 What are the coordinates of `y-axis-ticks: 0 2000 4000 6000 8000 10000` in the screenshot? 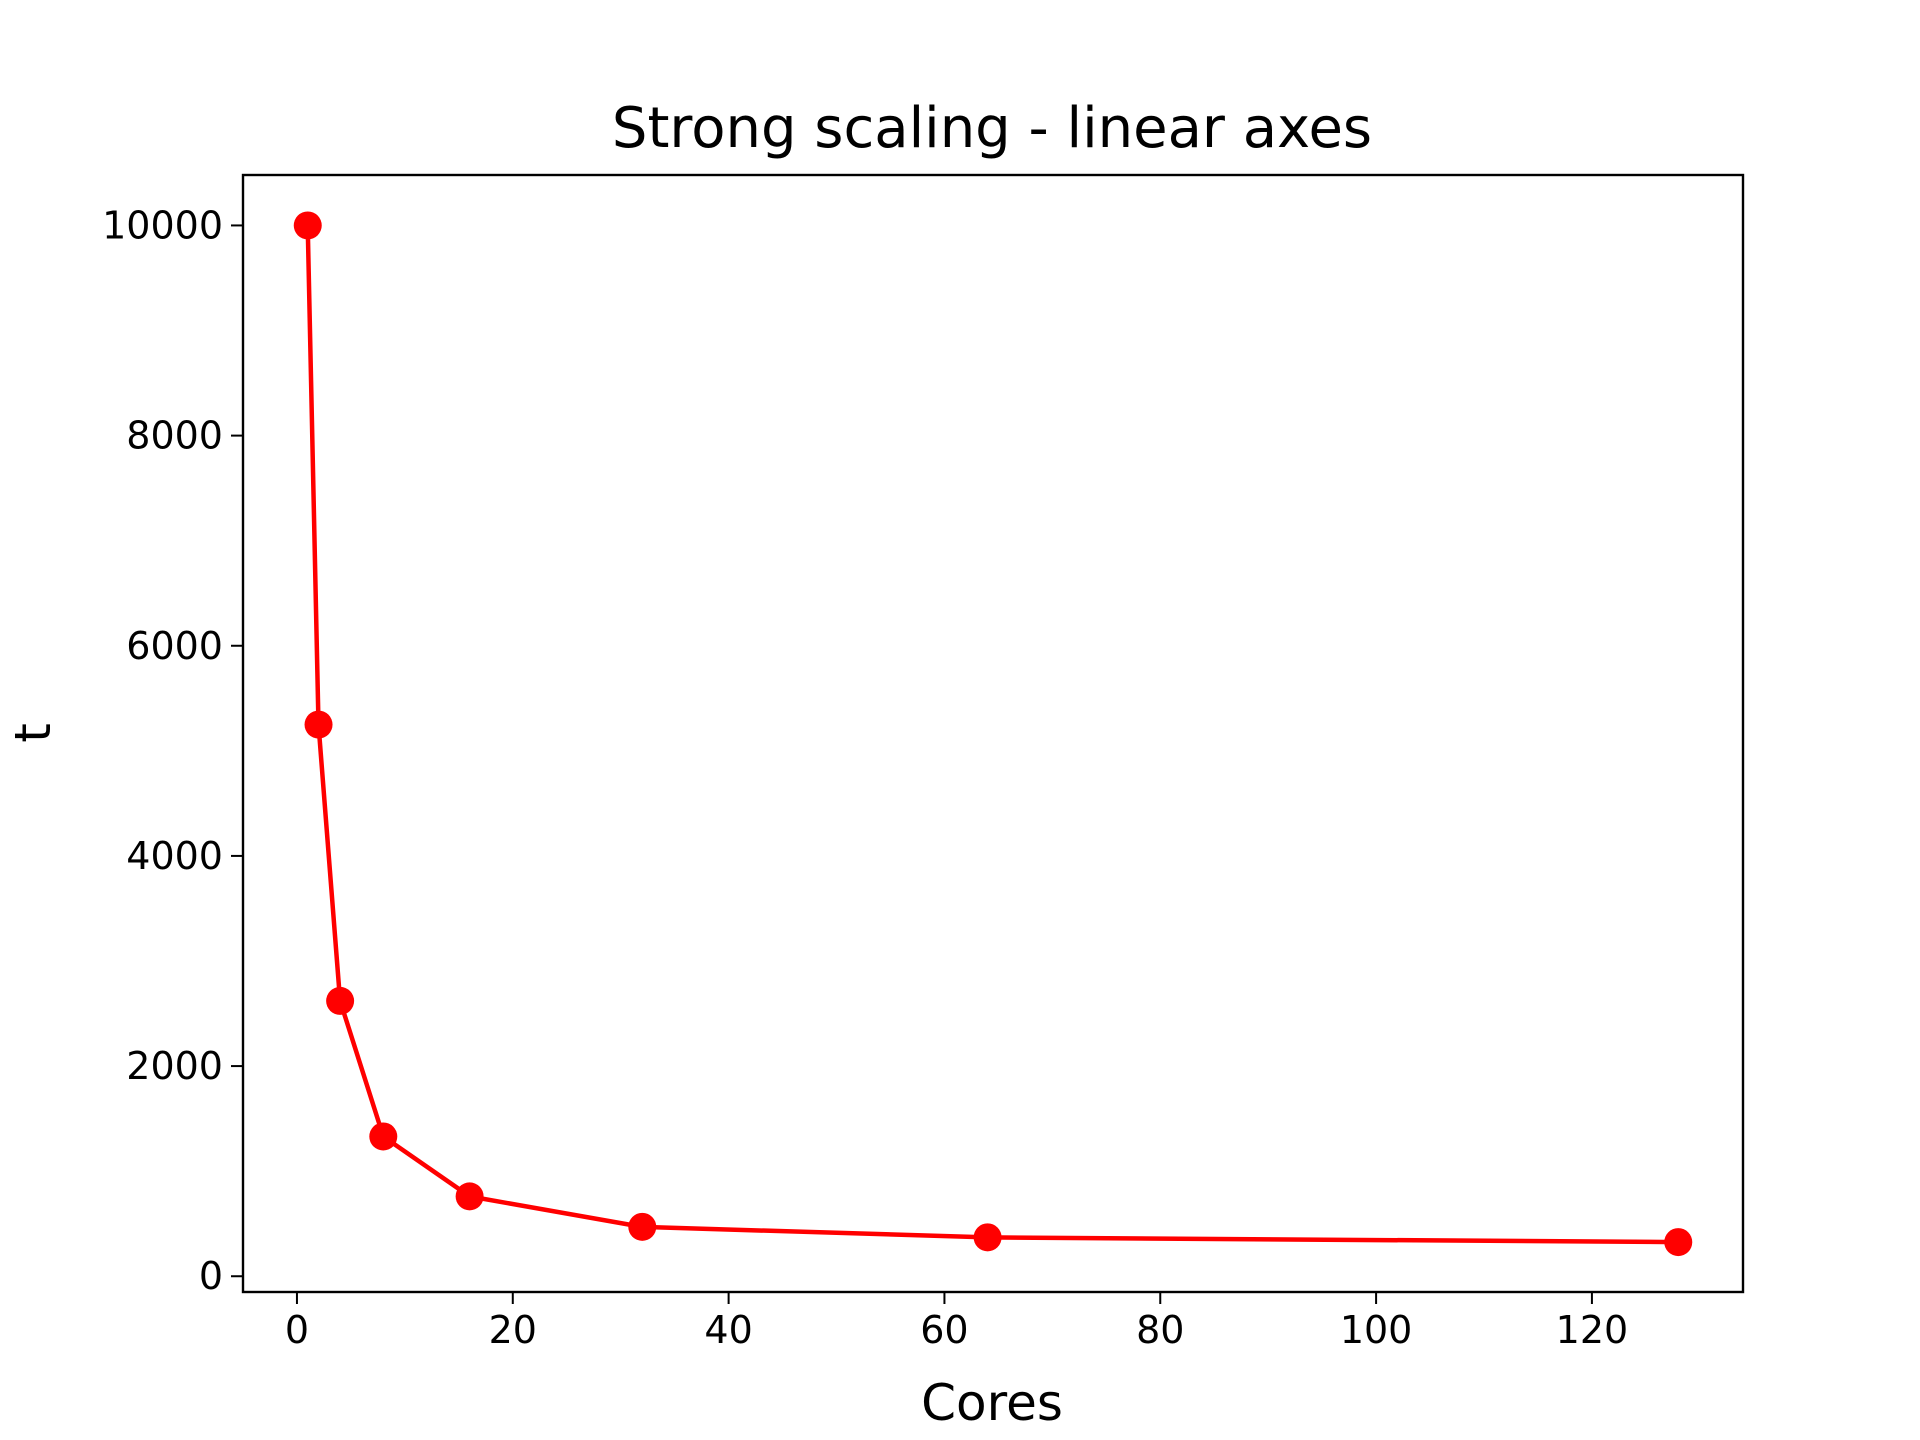 It's located at (172, 750).